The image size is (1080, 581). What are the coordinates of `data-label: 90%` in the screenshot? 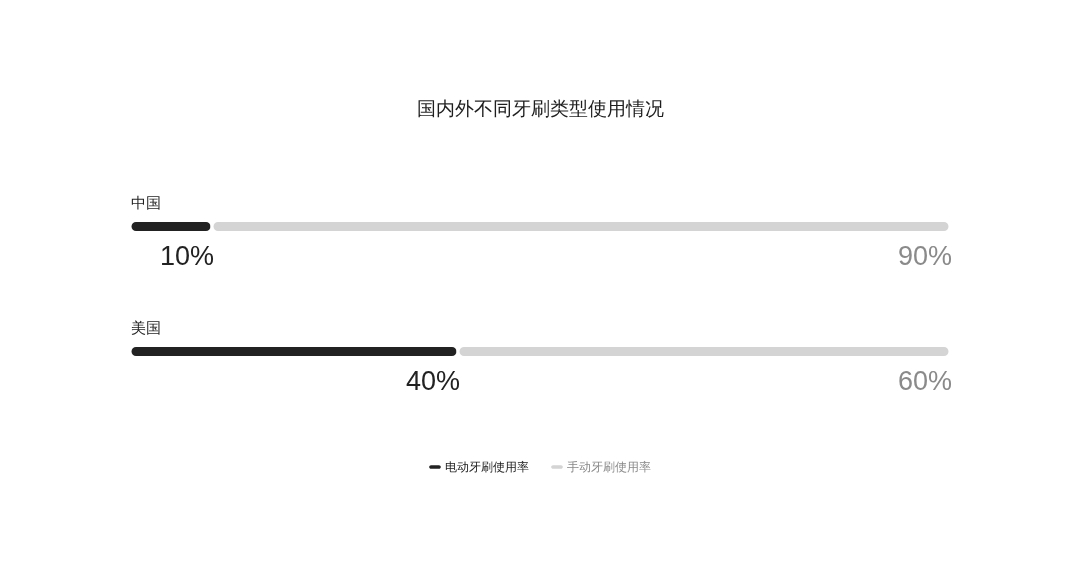 It's located at (924, 255).